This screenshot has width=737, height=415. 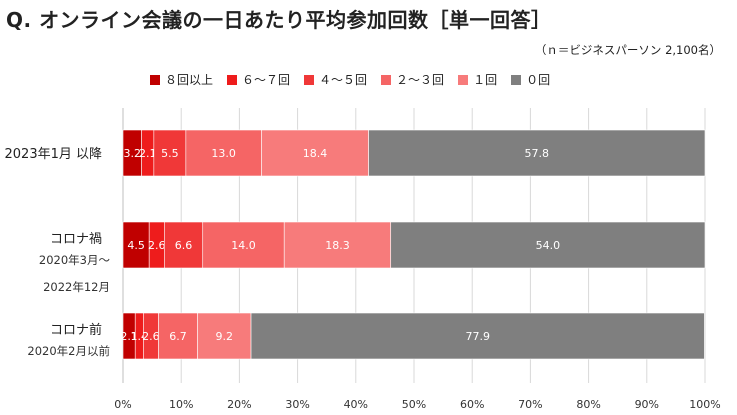 What do you see at coordinates (279, 20) in the screenshot?
I see `page-title: Q. オンライン会議の一日あたり平均参加回数［単一回答］` at bounding box center [279, 20].